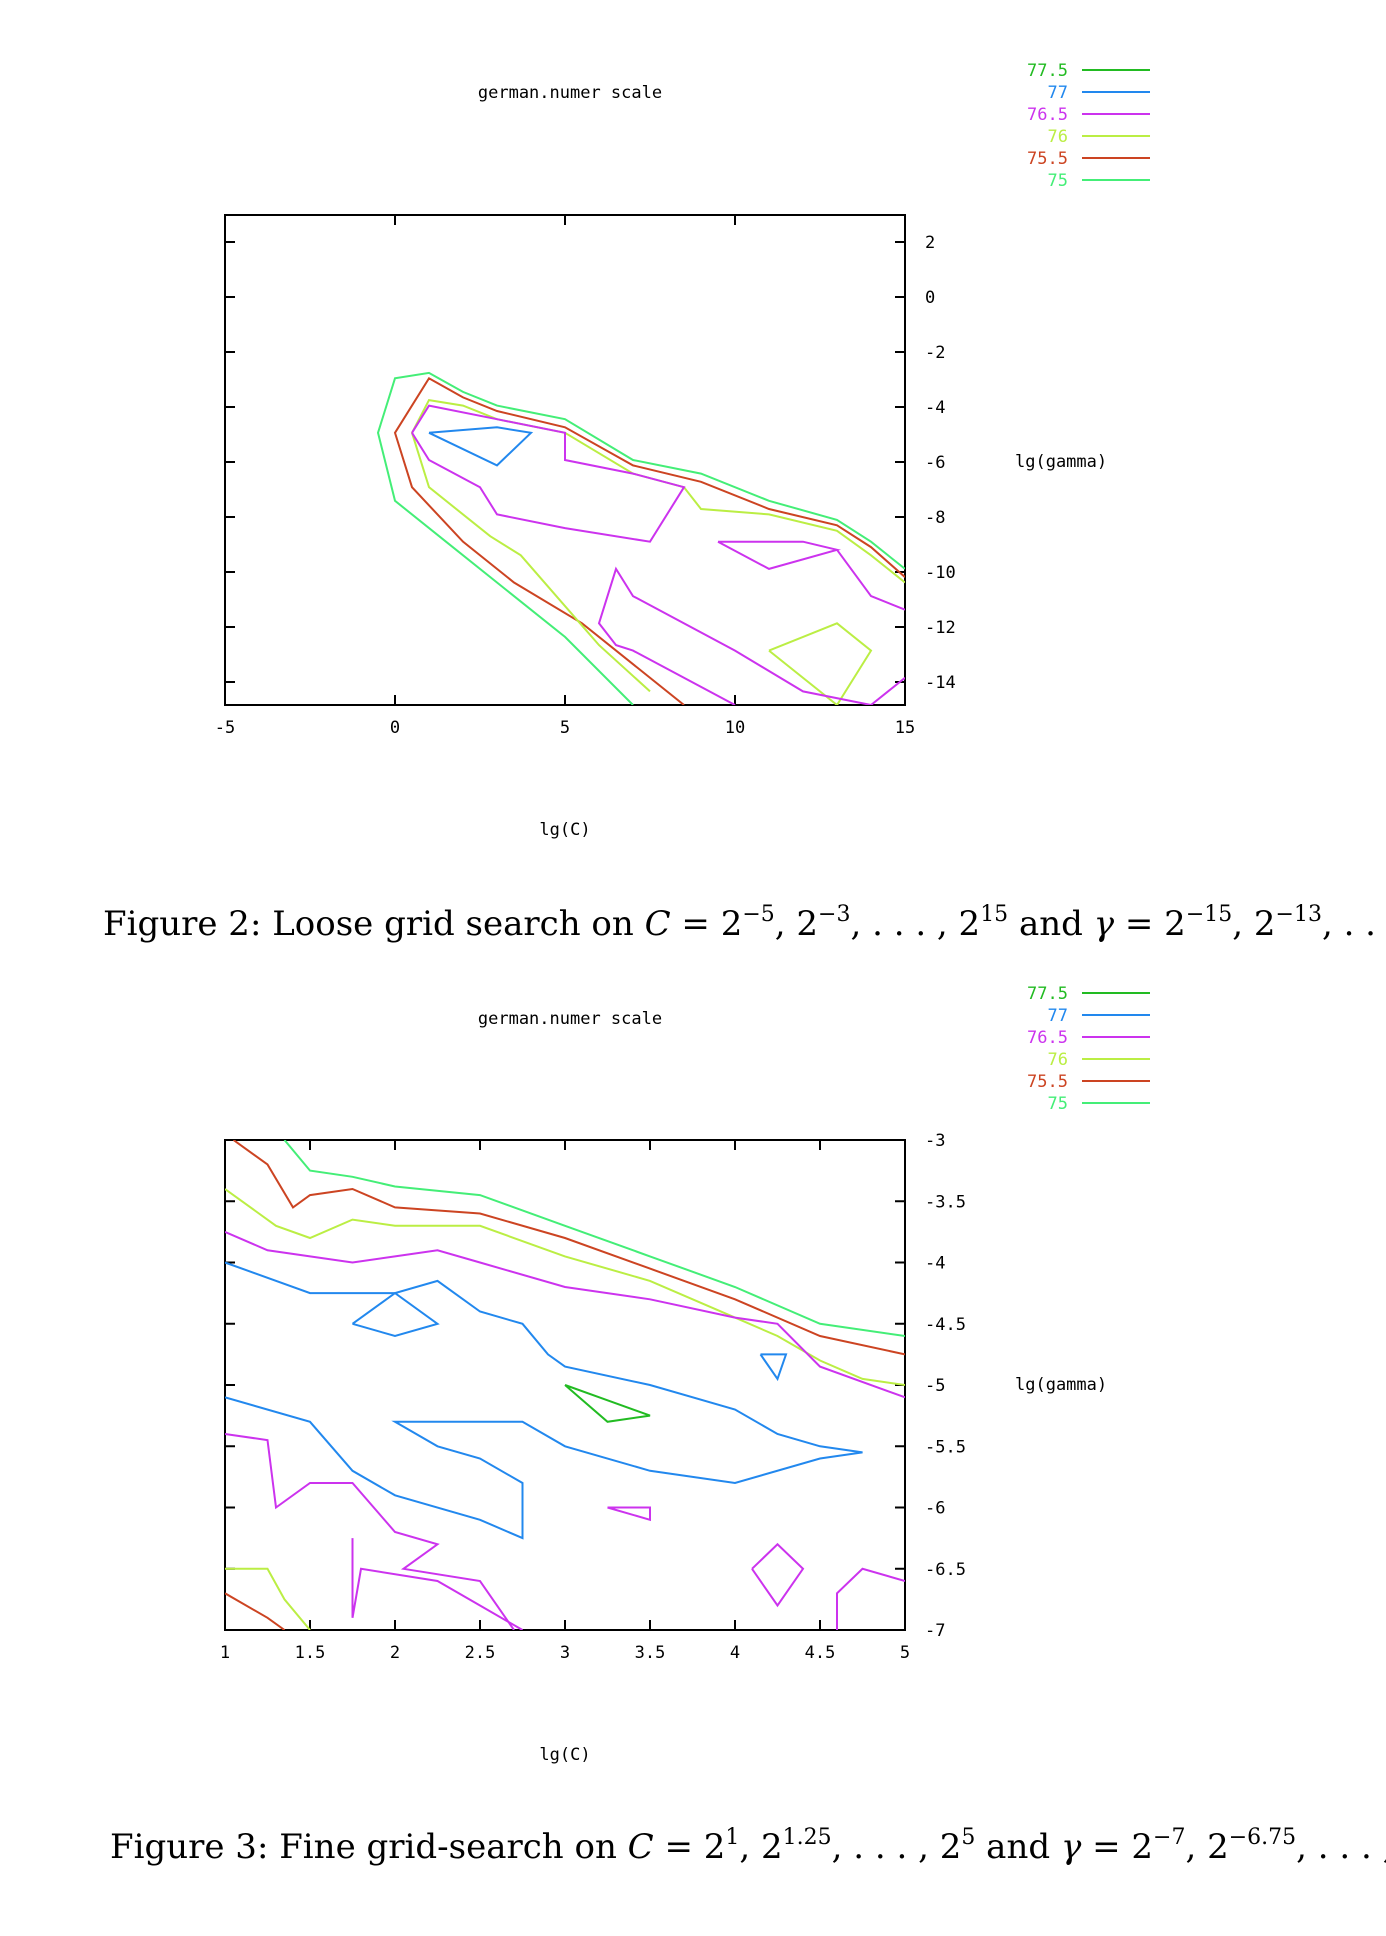 The height and width of the screenshot is (1936, 1386). I want to click on y-tick-label: 0, so click(930, 298).